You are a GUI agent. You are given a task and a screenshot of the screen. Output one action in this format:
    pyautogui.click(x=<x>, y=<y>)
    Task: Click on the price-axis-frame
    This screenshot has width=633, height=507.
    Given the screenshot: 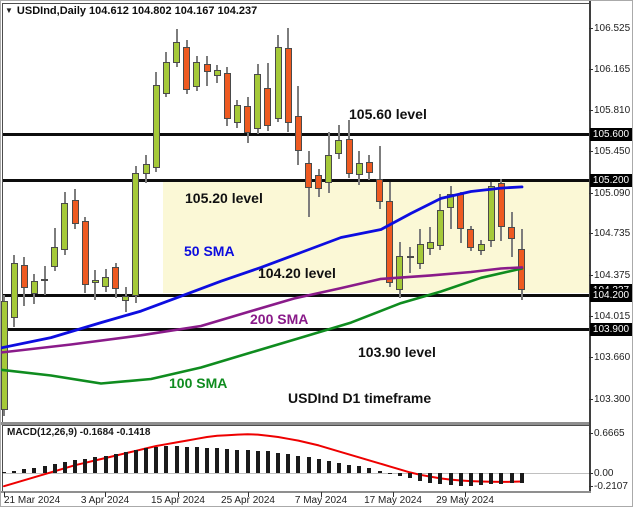 What is the action you would take?
    pyautogui.click(x=590, y=247)
    